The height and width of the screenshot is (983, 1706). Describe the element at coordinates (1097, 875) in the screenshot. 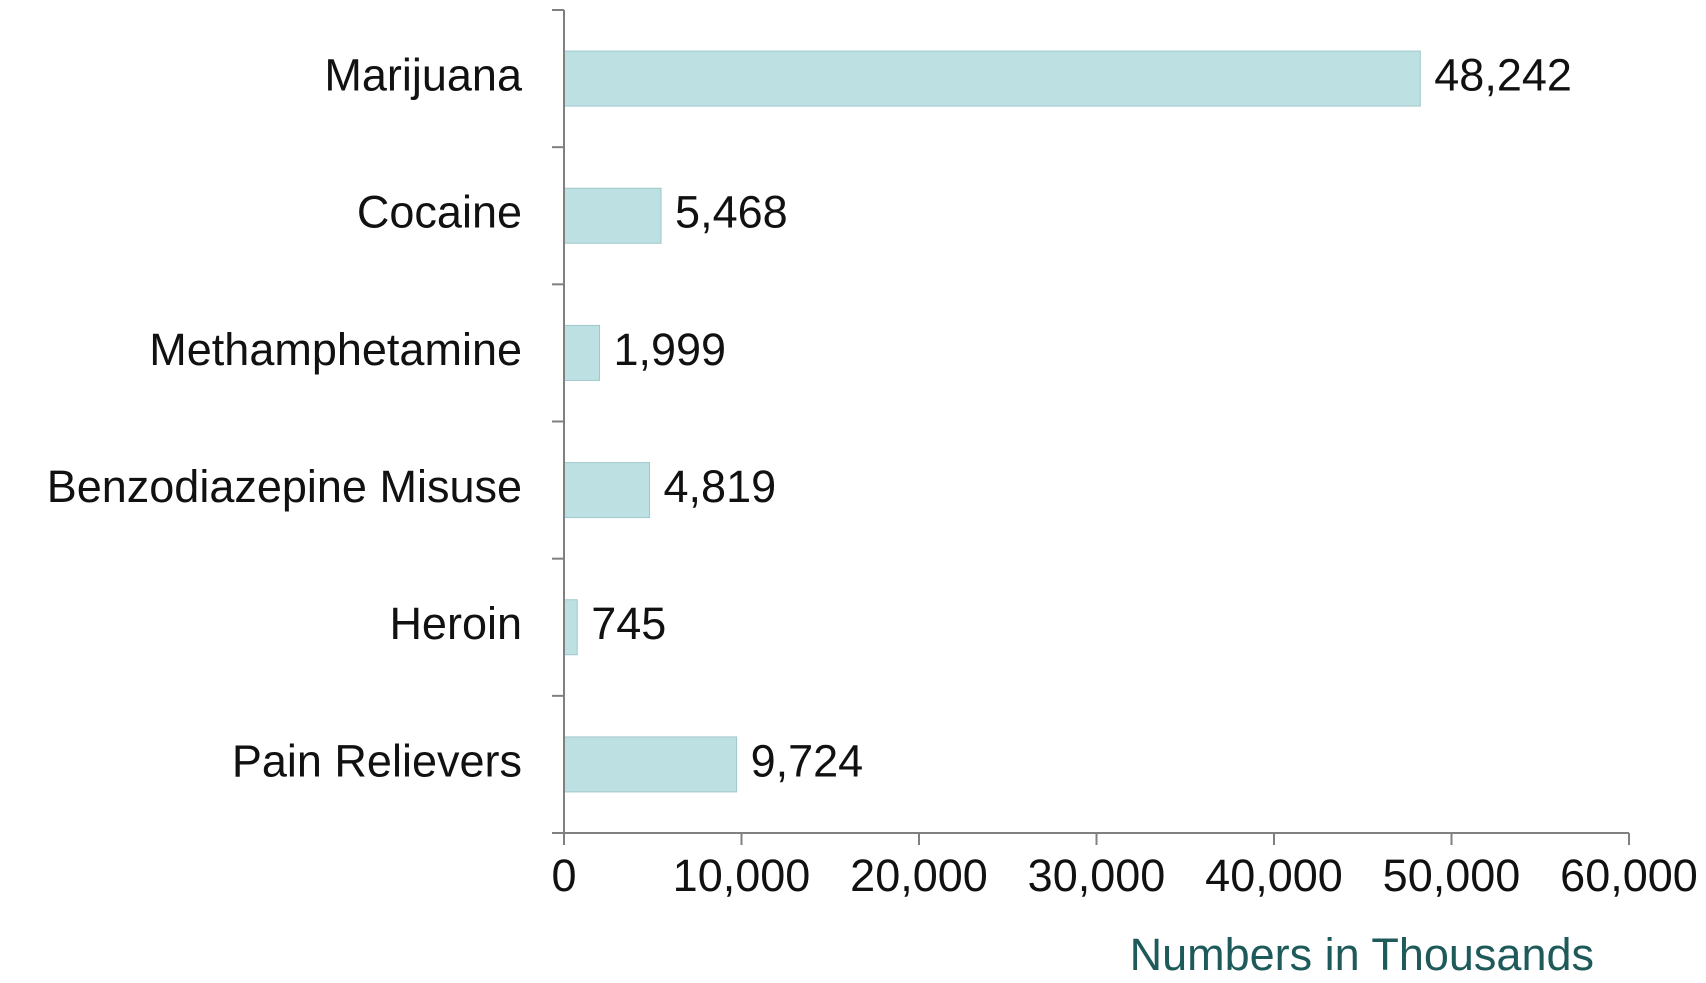

I see `x-tick-label: 30,000` at that location.